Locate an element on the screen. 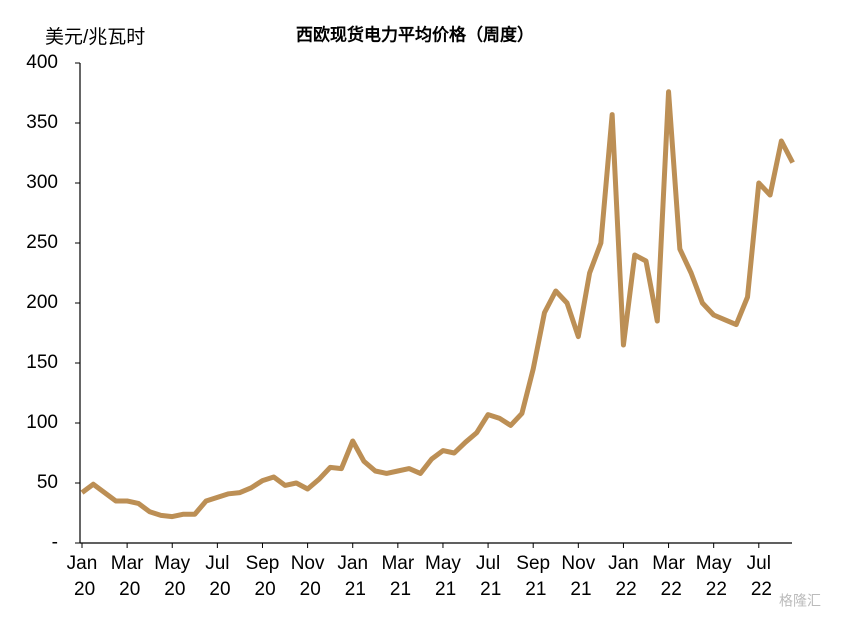 This screenshot has height=618, width=846. x-tick-label: Jul 20 is located at coordinates (217, 576).